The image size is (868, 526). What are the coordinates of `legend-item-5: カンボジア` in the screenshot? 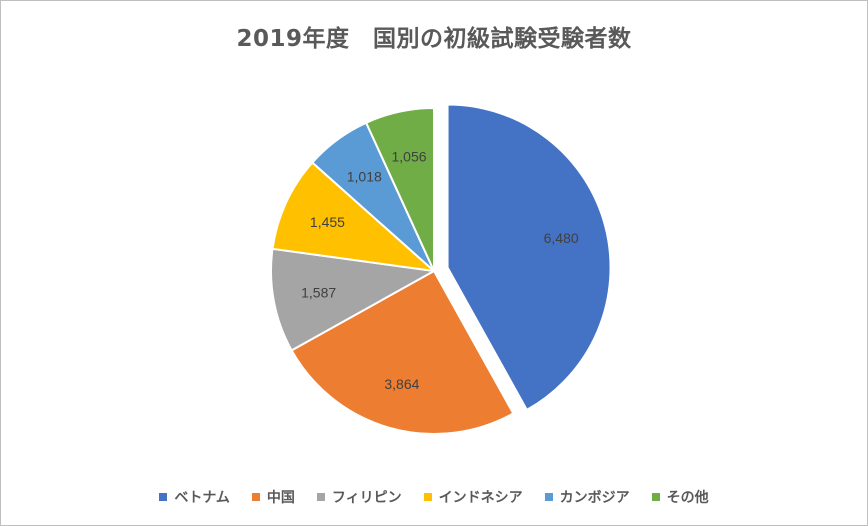 It's located at (587, 497).